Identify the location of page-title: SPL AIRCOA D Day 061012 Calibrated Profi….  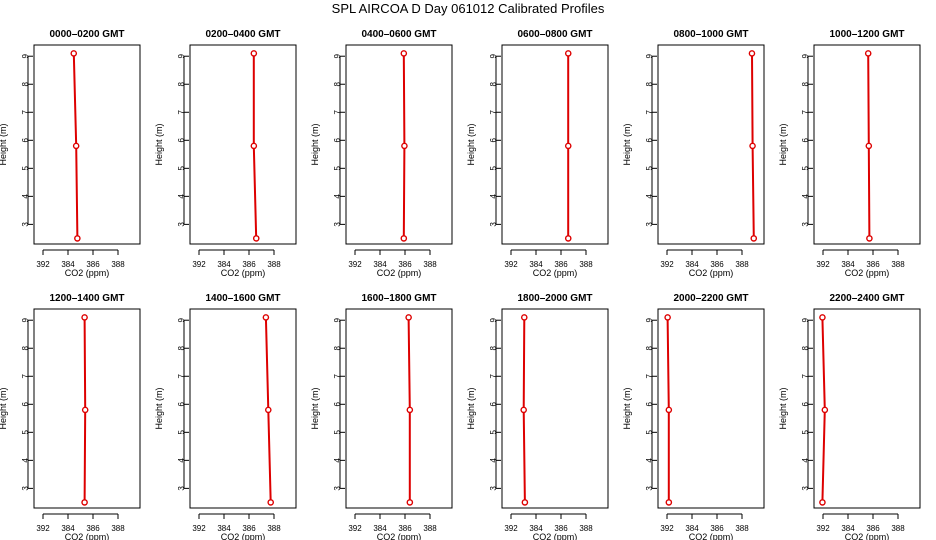
(468, 8).